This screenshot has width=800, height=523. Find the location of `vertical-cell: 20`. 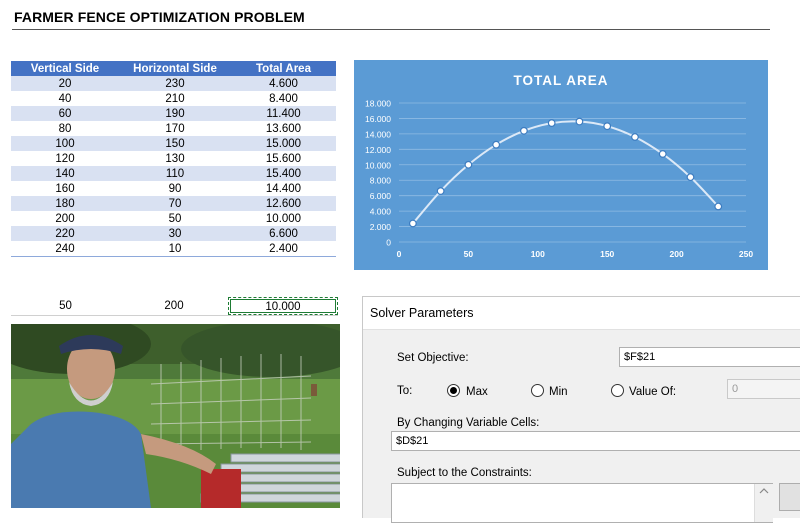

vertical-cell: 20 is located at coordinates (65, 83).